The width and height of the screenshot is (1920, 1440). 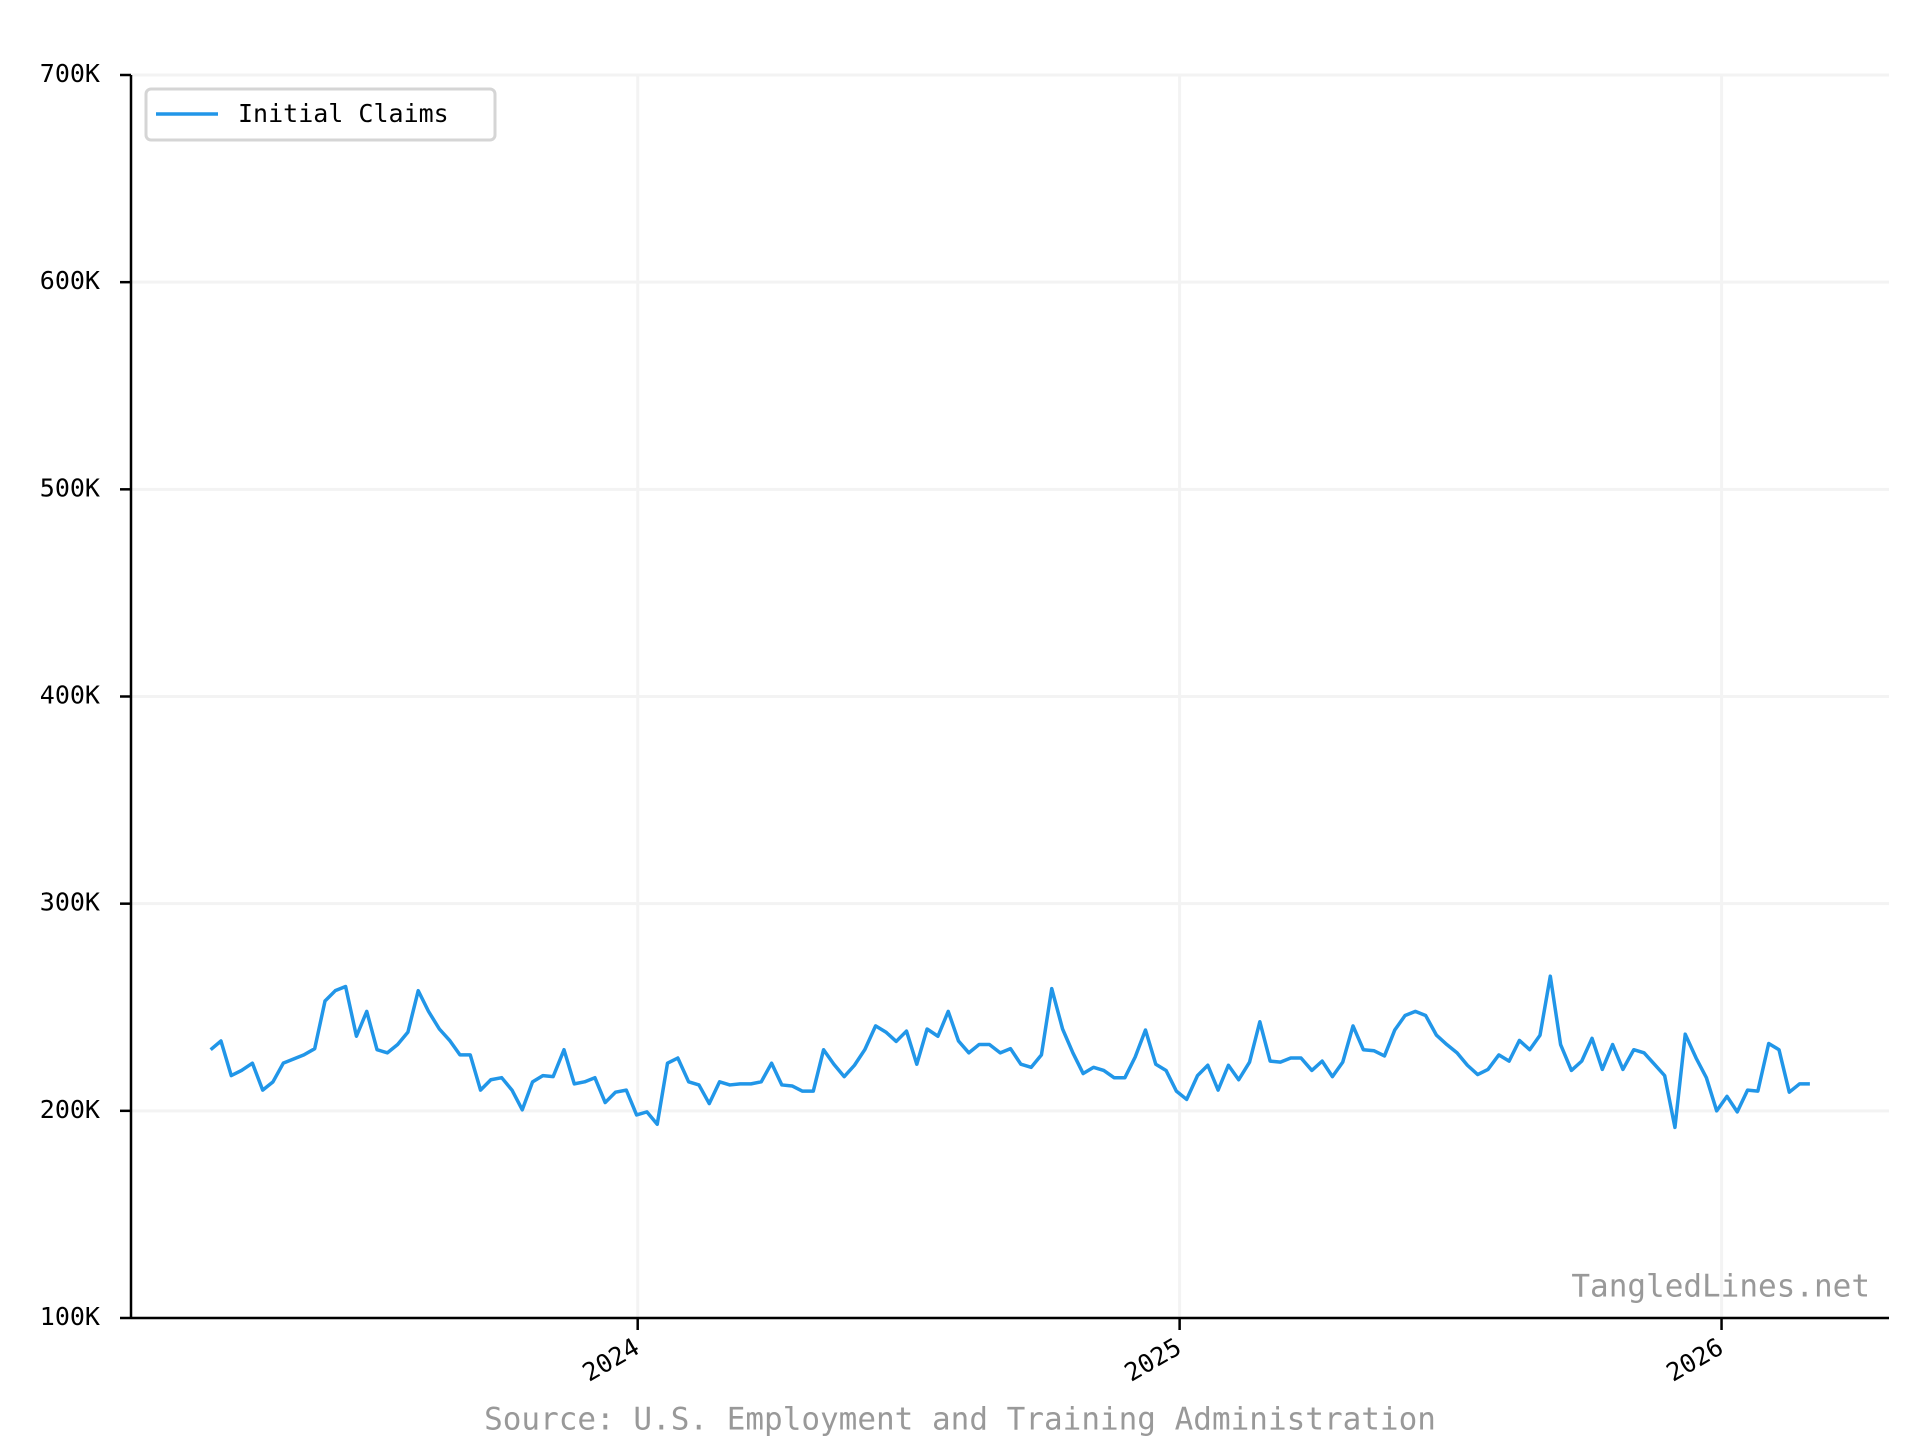 What do you see at coordinates (1720, 1287) in the screenshot?
I see `watermark: TangledLines.net` at bounding box center [1720, 1287].